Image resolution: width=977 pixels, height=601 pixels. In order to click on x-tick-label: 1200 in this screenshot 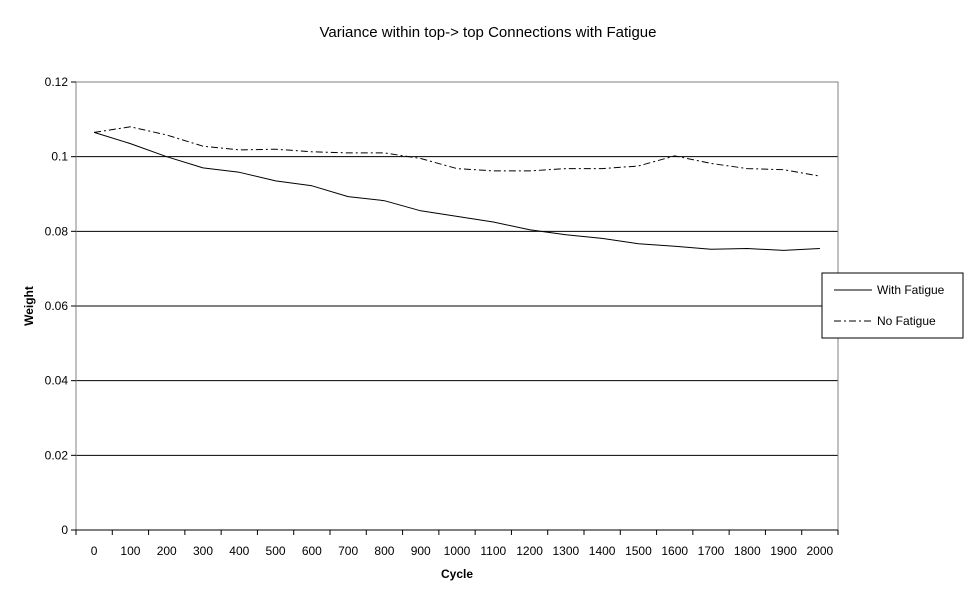, I will do `click(529, 551)`.